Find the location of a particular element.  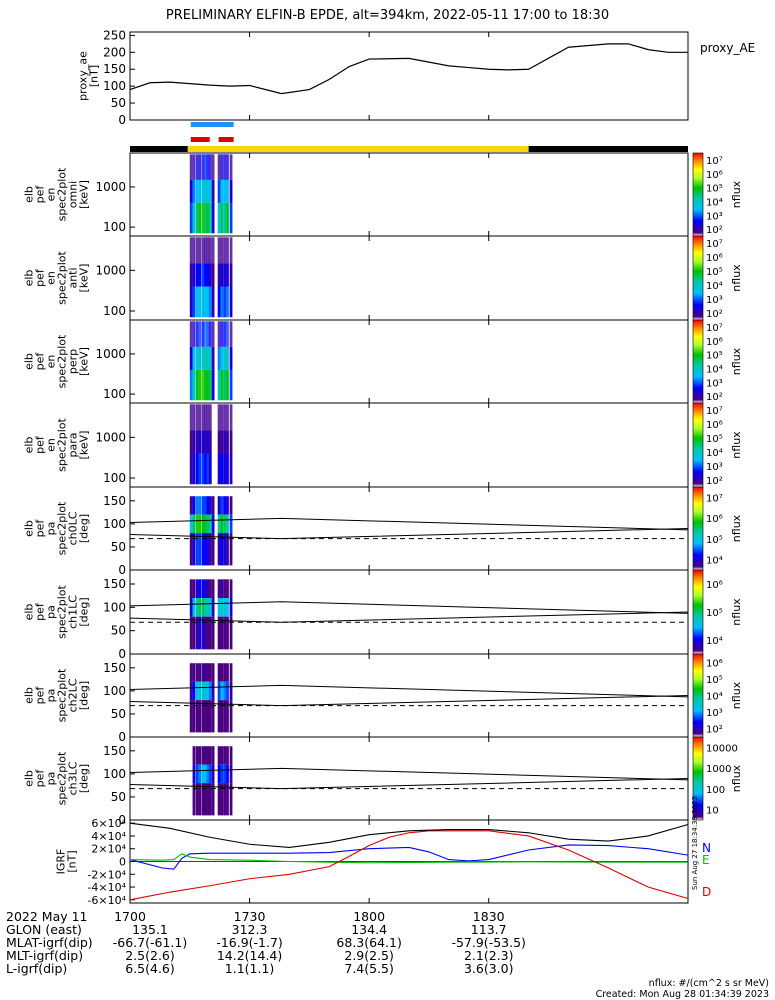

panel-para-frame is located at coordinates (409, 445).